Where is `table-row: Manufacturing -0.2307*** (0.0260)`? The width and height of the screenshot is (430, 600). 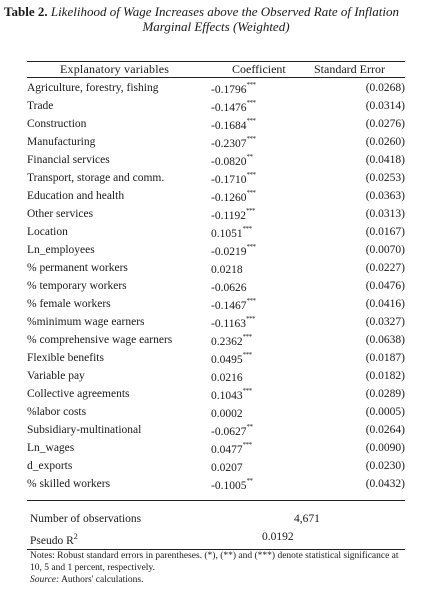 table-row: Manufacturing -0.2307*** (0.0260) is located at coordinates (216, 142).